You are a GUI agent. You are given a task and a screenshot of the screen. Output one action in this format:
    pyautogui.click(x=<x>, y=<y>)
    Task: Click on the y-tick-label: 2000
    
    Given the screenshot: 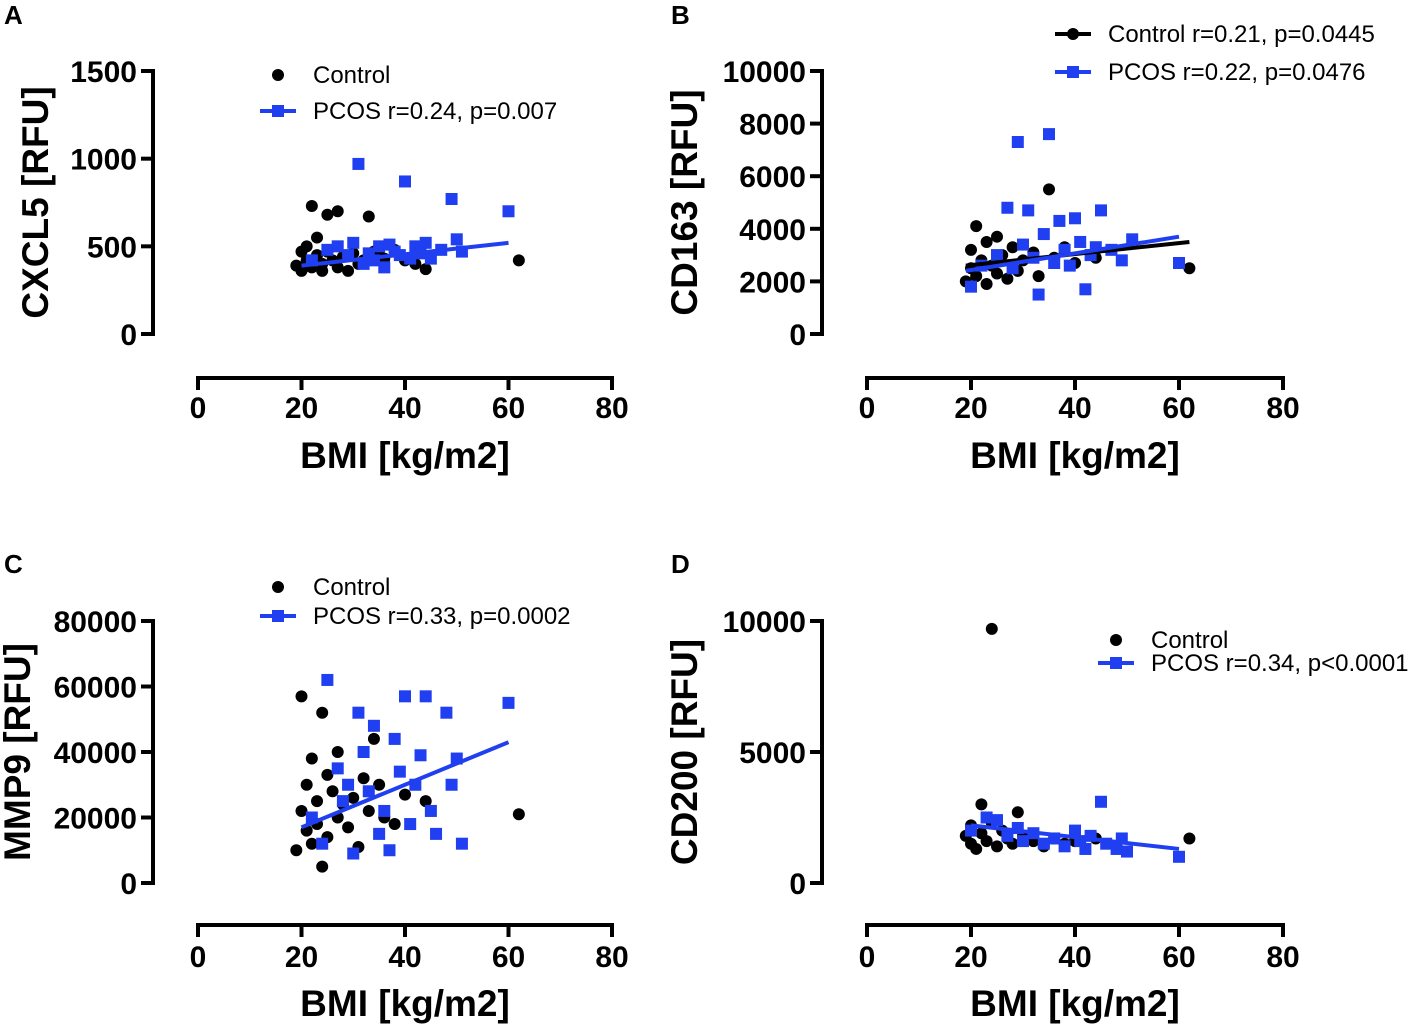 What is the action you would take?
    pyautogui.click(x=772, y=282)
    